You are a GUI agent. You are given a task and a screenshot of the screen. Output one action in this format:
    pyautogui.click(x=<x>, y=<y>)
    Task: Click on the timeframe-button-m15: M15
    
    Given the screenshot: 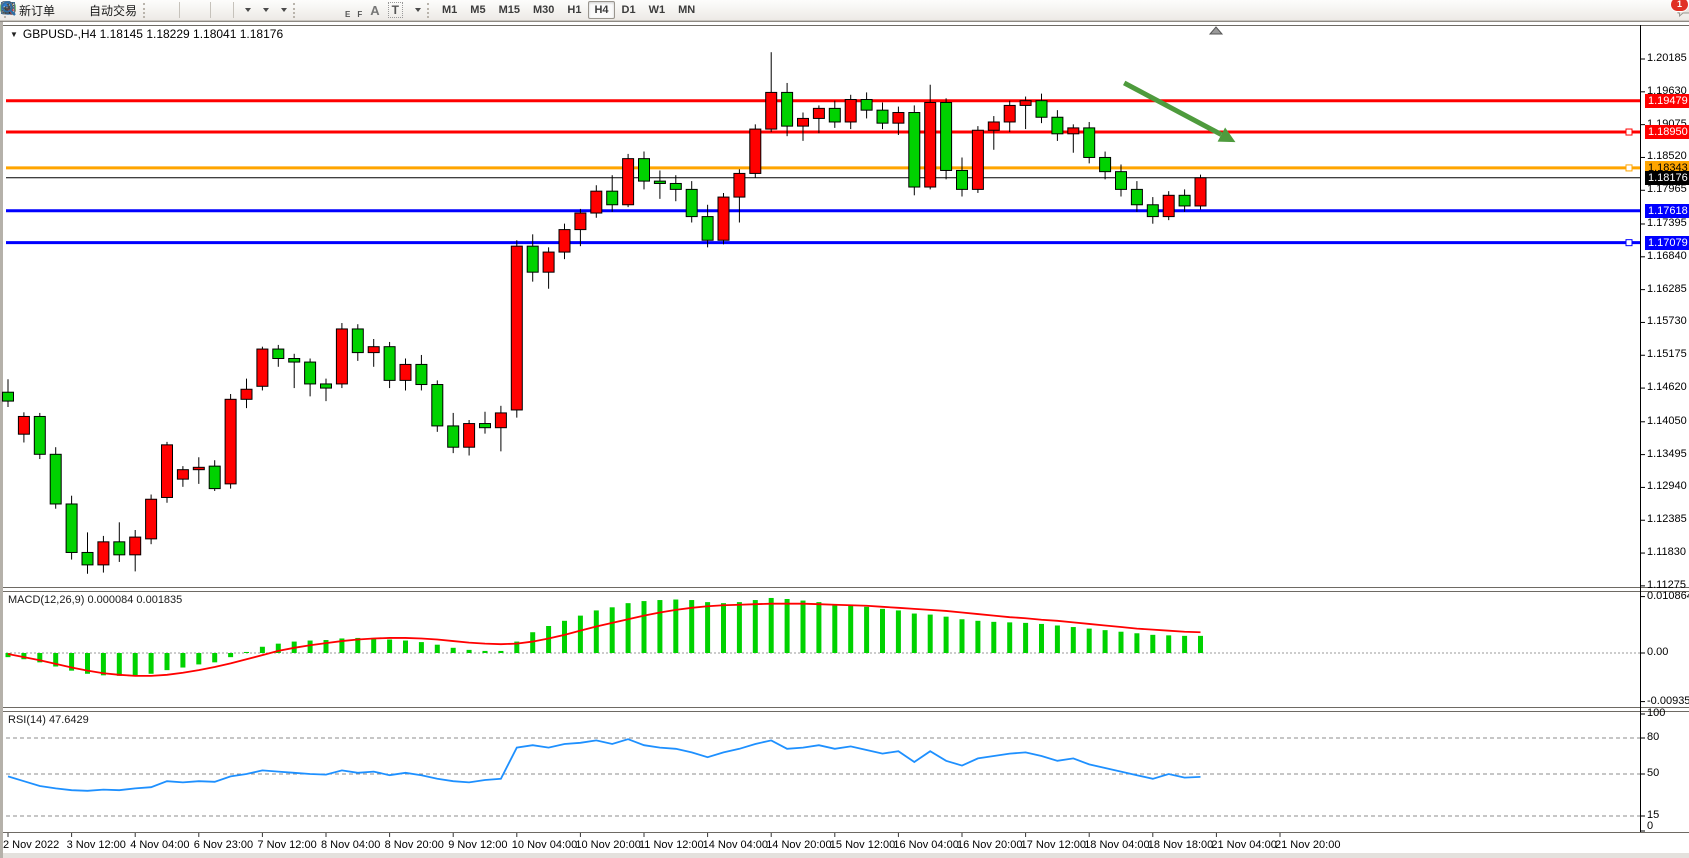 What is the action you would take?
    pyautogui.click(x=509, y=10)
    